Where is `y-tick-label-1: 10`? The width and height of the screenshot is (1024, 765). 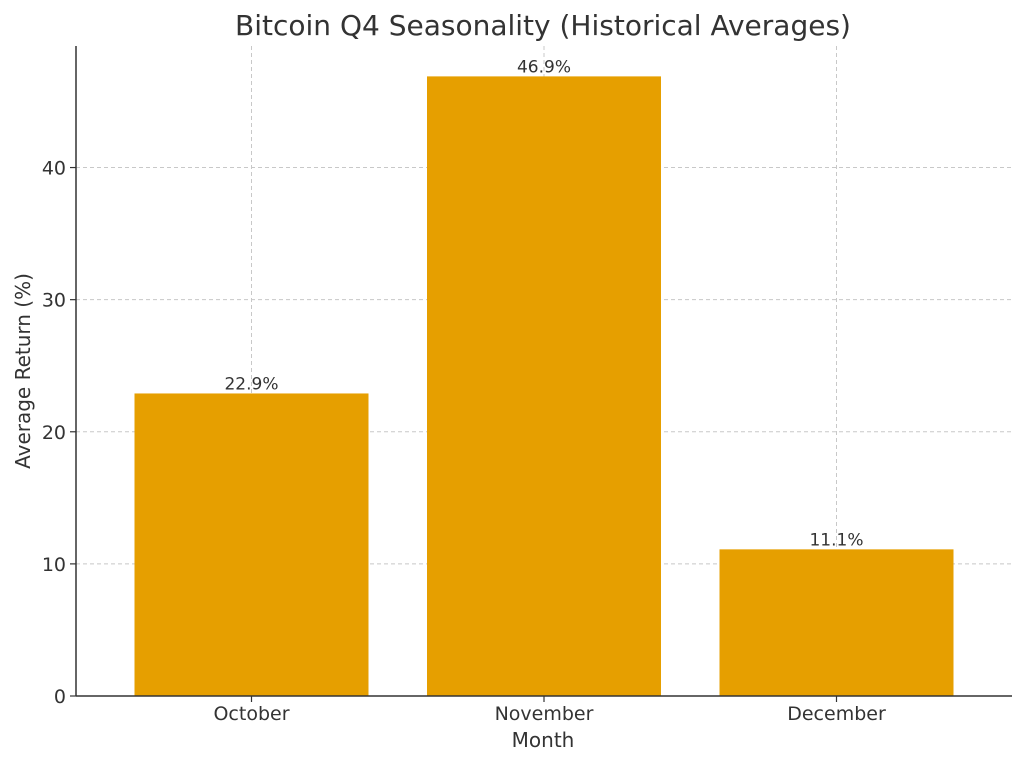
y-tick-label-1: 10 is located at coordinates (54, 565).